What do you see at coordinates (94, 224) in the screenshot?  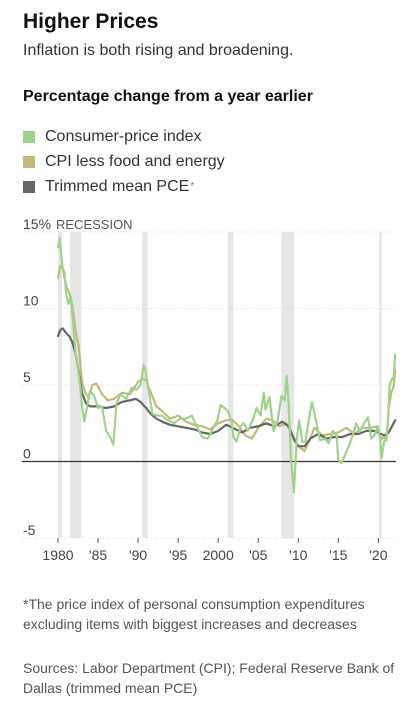 I see `recession-label: RECESSION` at bounding box center [94, 224].